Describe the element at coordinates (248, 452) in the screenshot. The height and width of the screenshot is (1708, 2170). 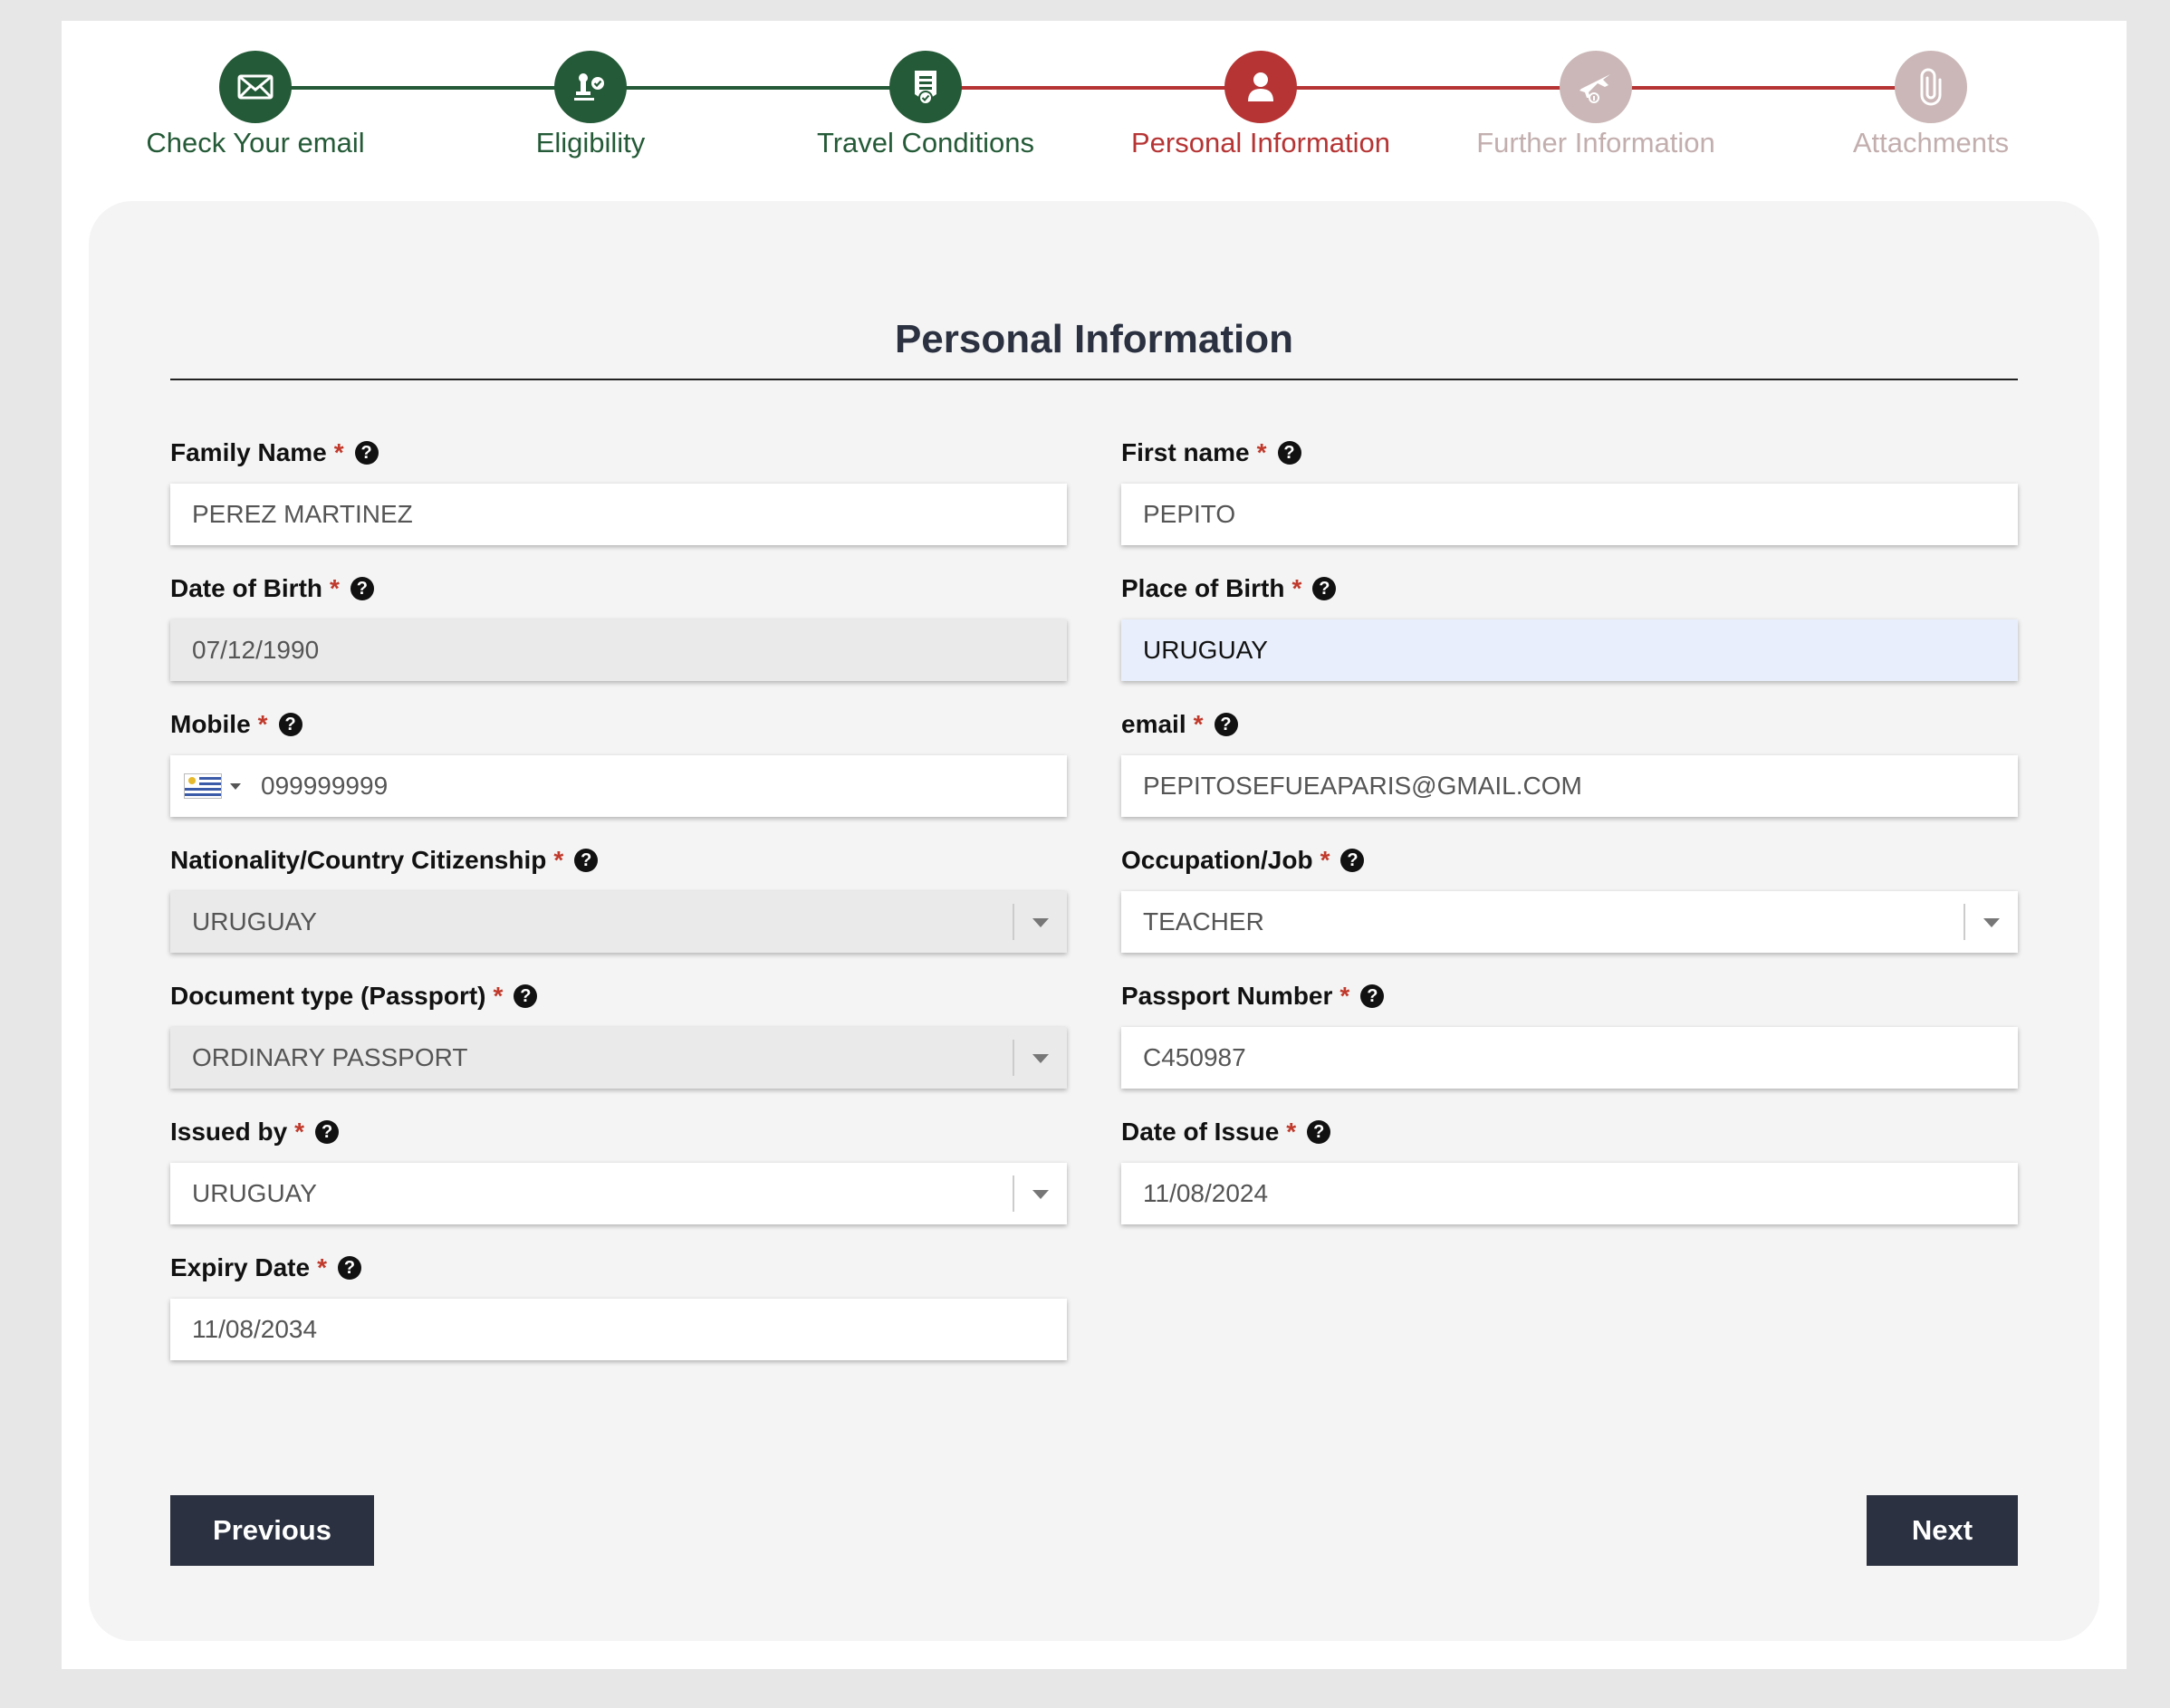
I see `family-name-label: Family Name` at that location.